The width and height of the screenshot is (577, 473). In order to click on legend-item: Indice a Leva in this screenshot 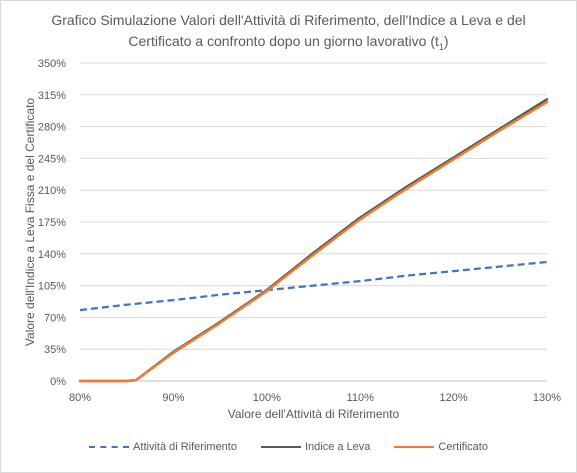, I will do `click(315, 447)`.